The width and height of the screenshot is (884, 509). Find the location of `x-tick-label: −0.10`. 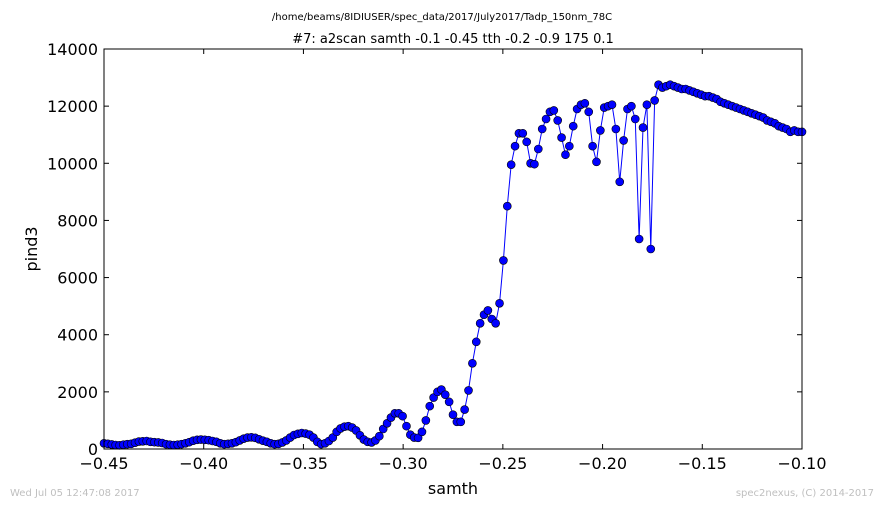

x-tick-label: −0.10 is located at coordinates (801, 463).